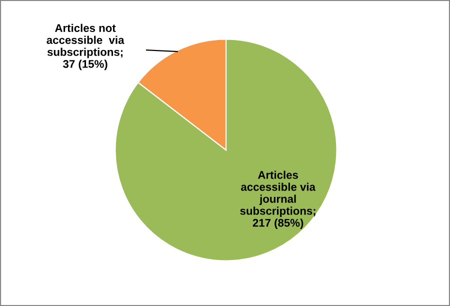  Describe the element at coordinates (85, 47) in the screenshot. I see `slice-label: Articles not accessible via subscriptions; 37 (15%)` at that location.